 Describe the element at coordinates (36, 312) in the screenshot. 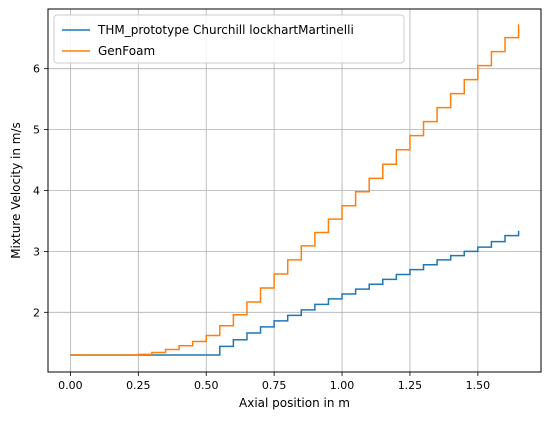

I see `y-tick-label: 2` at that location.